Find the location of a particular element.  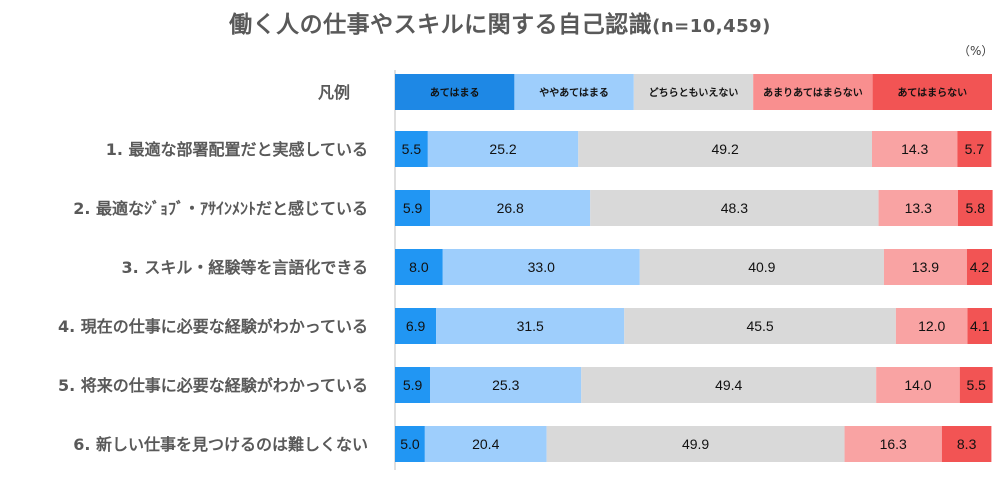

data-label: 6.9 is located at coordinates (416, 326).